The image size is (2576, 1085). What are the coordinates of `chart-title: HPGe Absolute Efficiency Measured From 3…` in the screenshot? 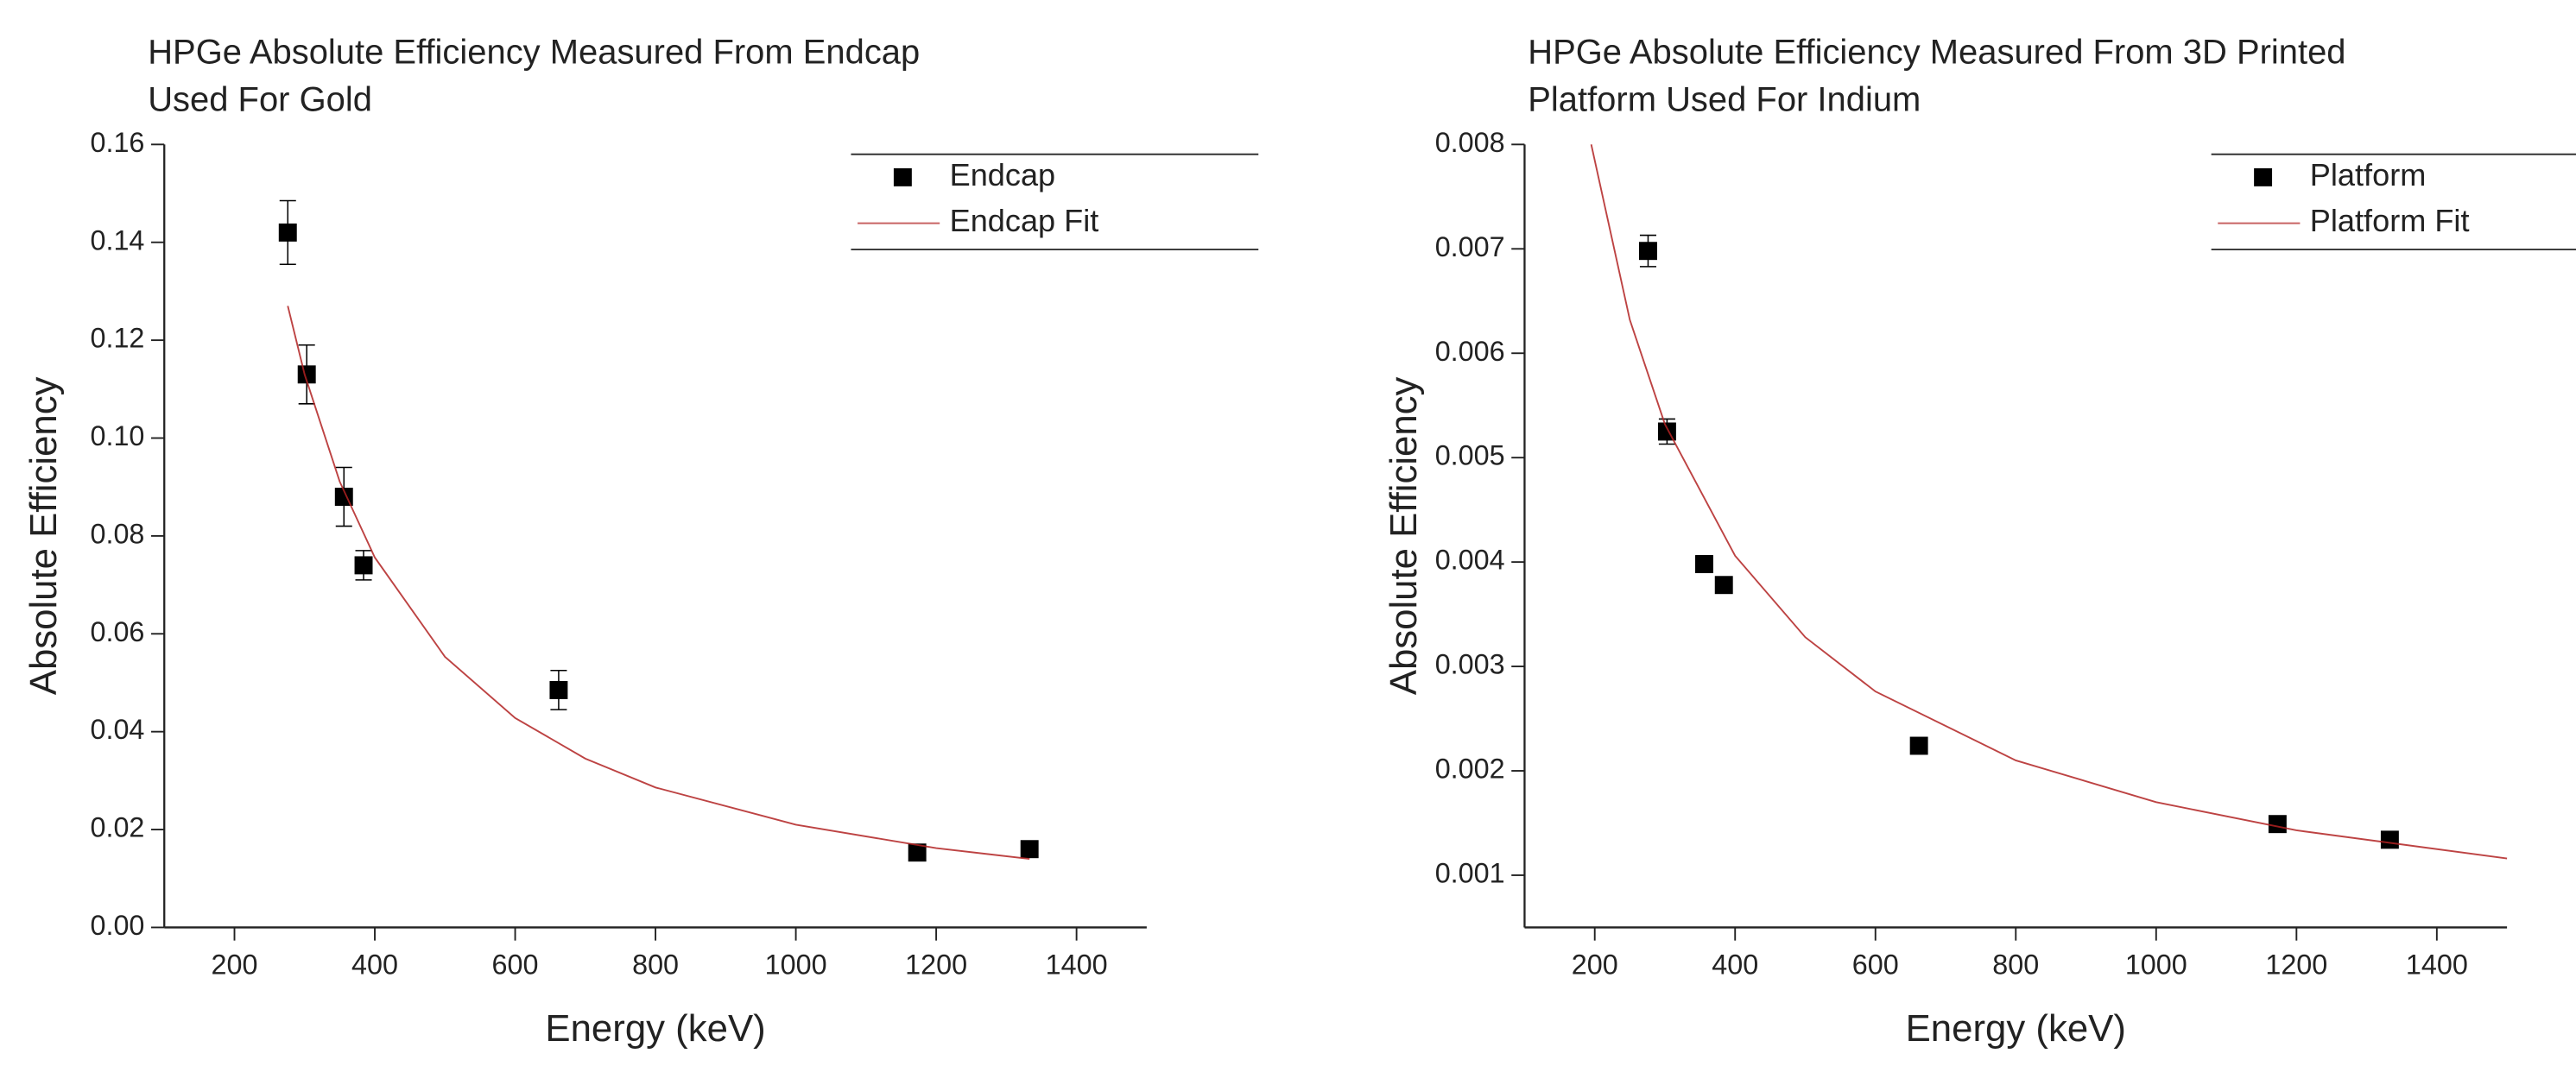 It's located at (1936, 52).